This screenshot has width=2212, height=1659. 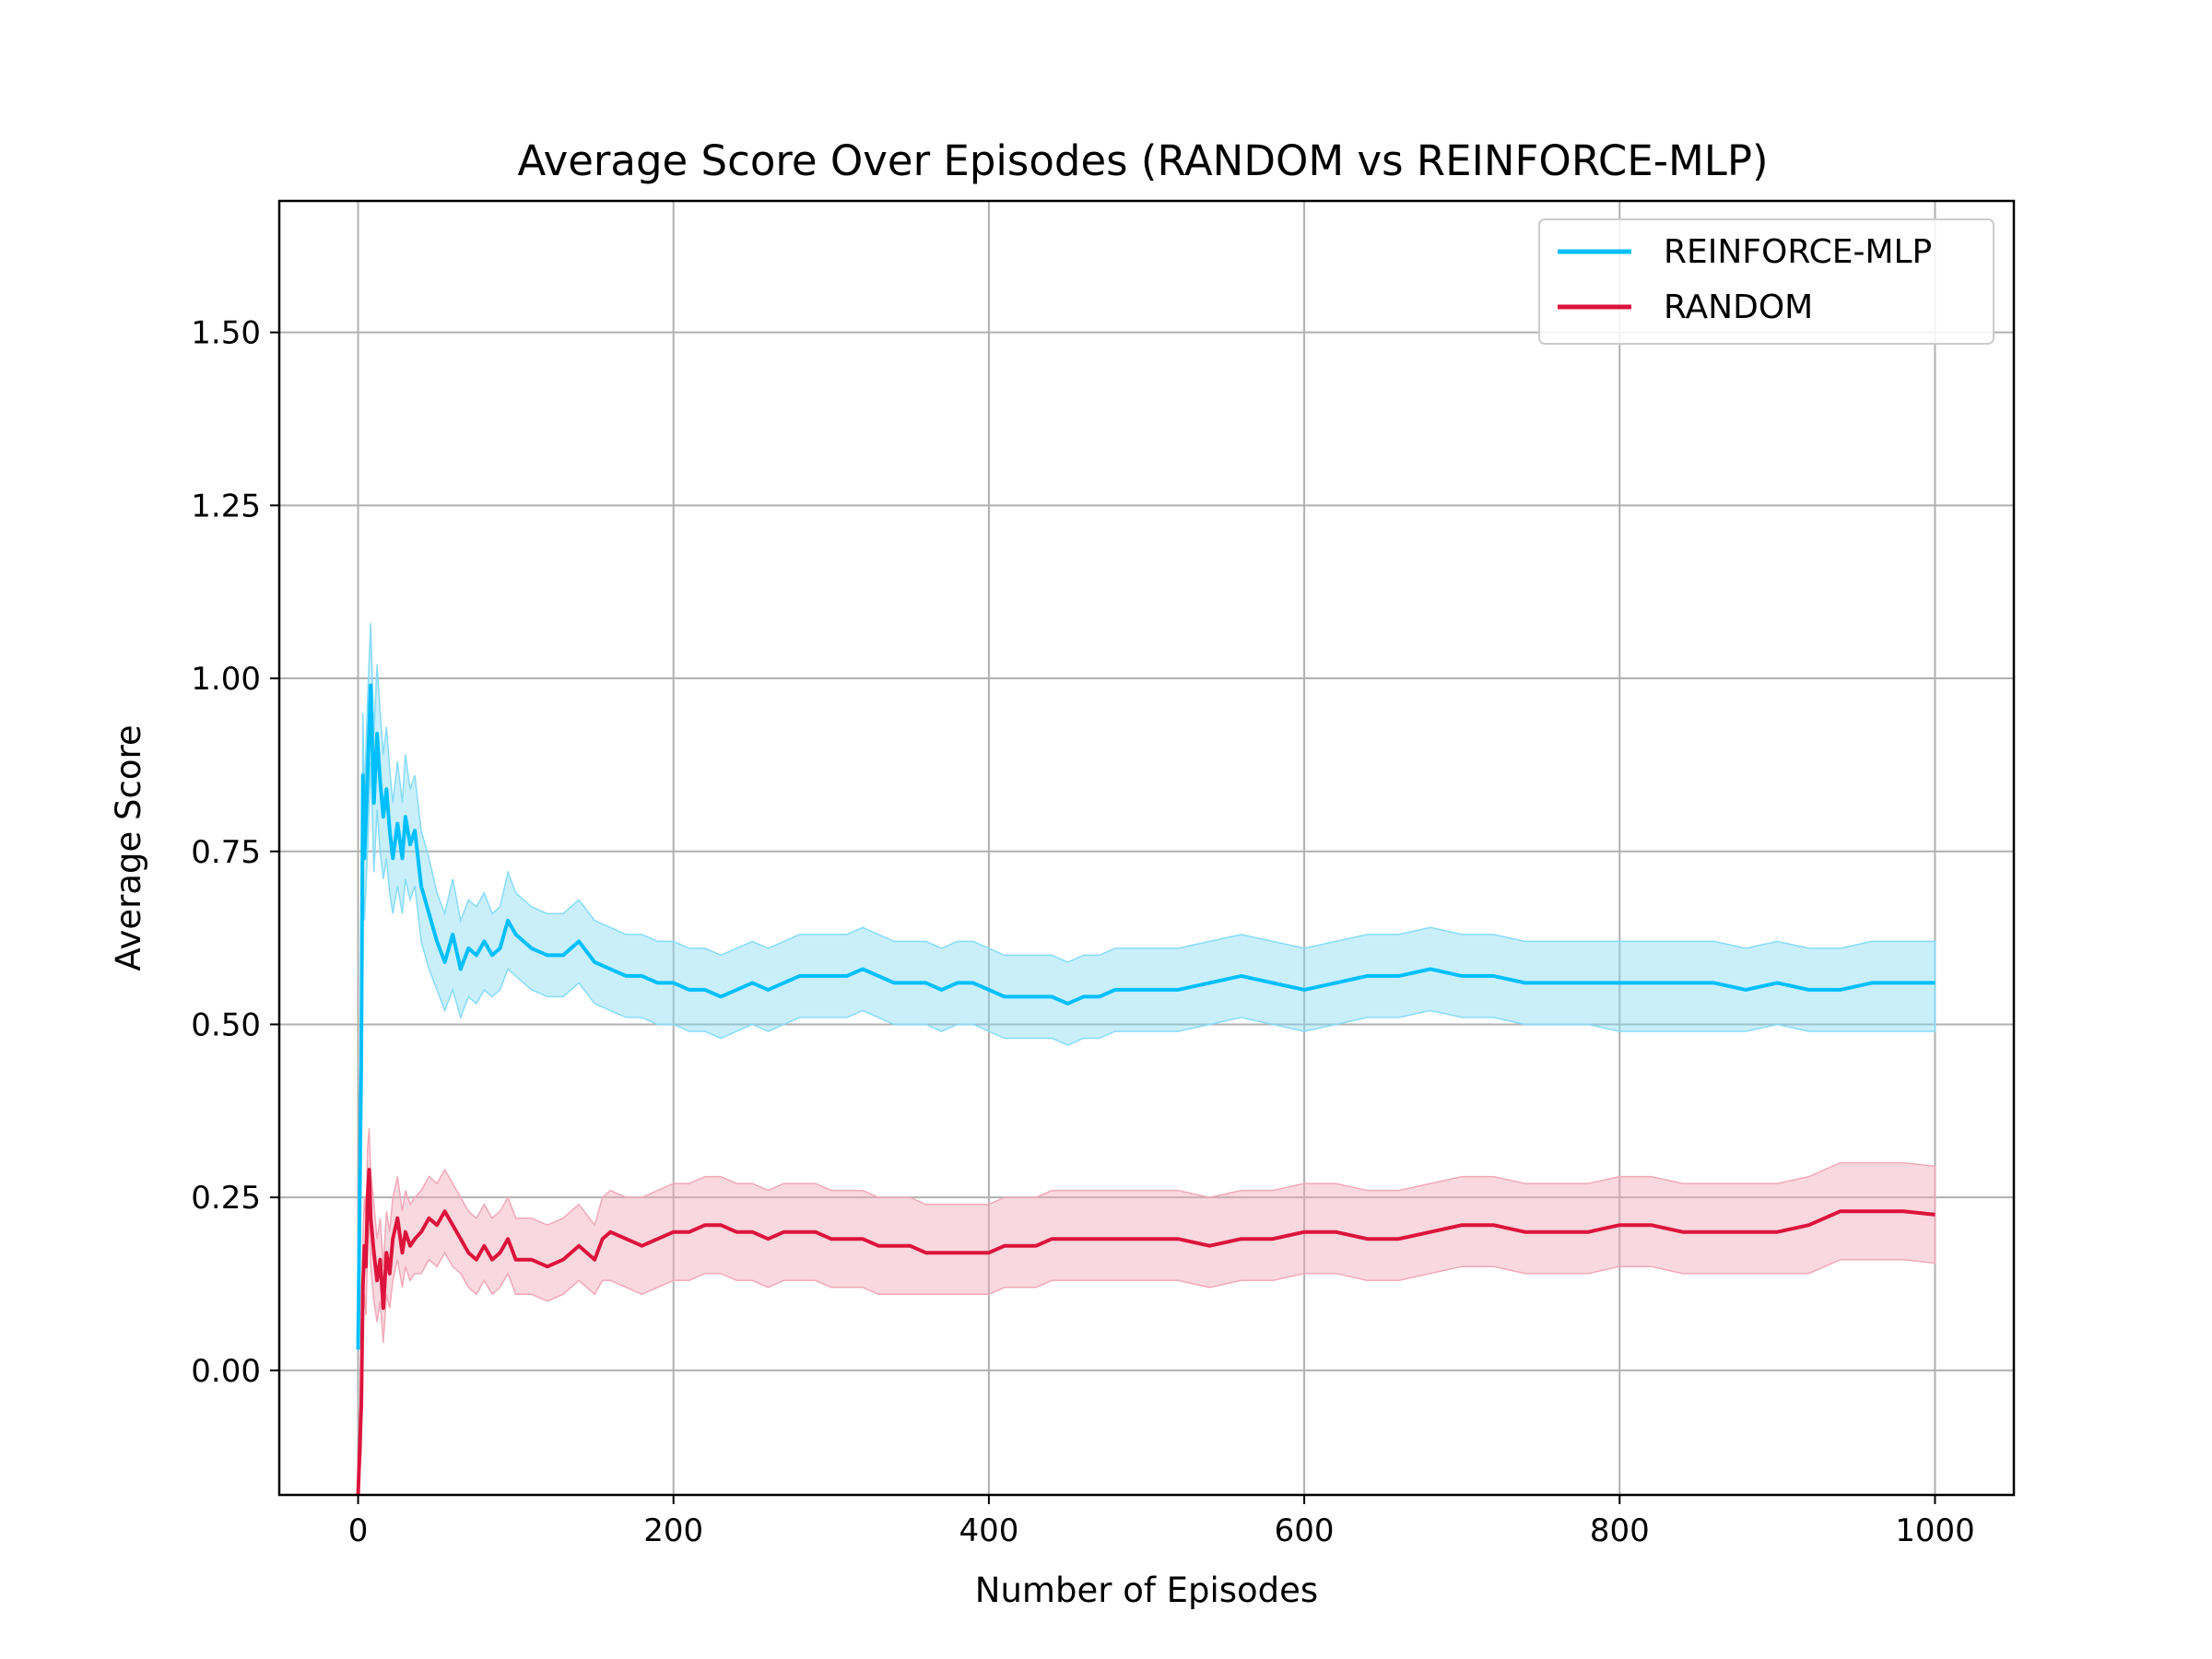 What do you see at coordinates (128, 847) in the screenshot?
I see `y-axis-label: Average Score` at bounding box center [128, 847].